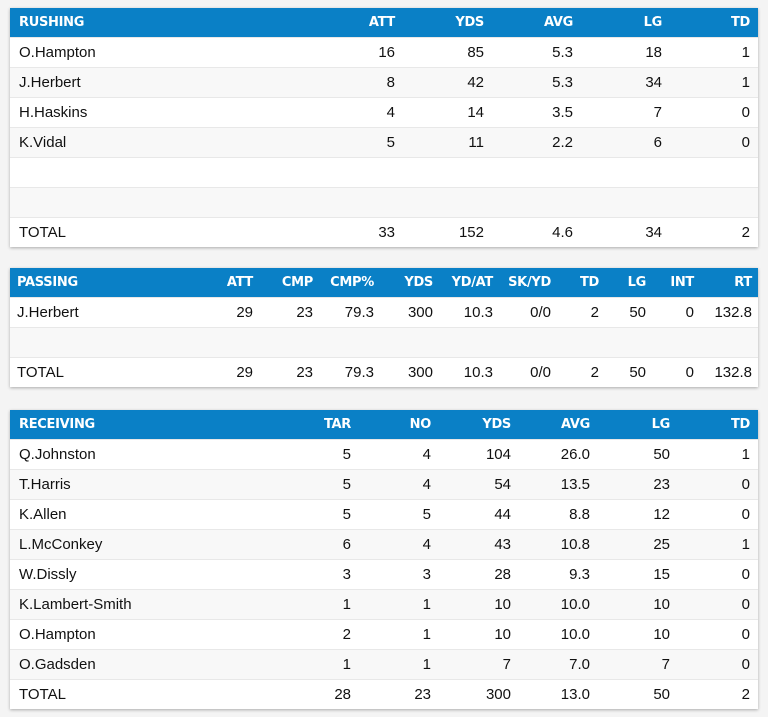 The width and height of the screenshot is (768, 717). What do you see at coordinates (447, 82) in the screenshot?
I see `stat-cell: 42` at bounding box center [447, 82].